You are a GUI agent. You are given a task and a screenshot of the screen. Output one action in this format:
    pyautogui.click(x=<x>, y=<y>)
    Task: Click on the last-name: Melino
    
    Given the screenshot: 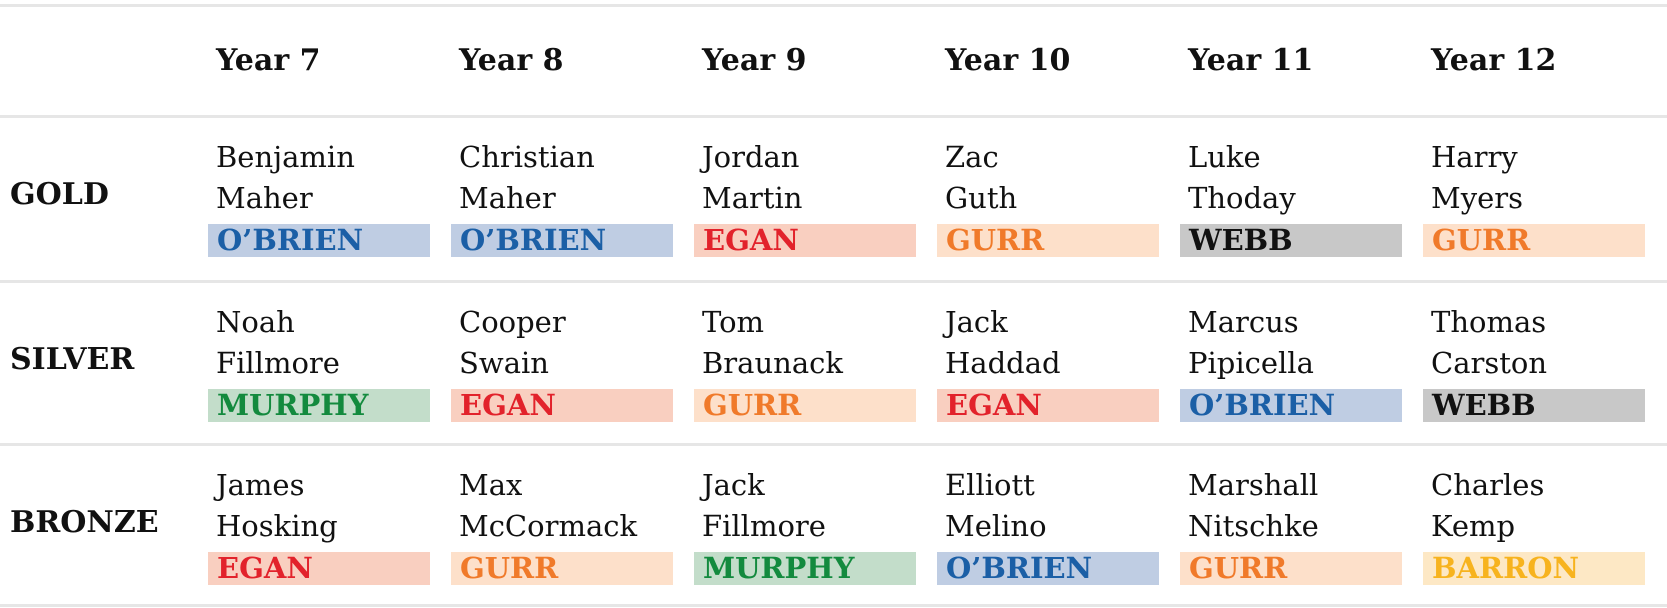 What is the action you would take?
    pyautogui.click(x=996, y=526)
    